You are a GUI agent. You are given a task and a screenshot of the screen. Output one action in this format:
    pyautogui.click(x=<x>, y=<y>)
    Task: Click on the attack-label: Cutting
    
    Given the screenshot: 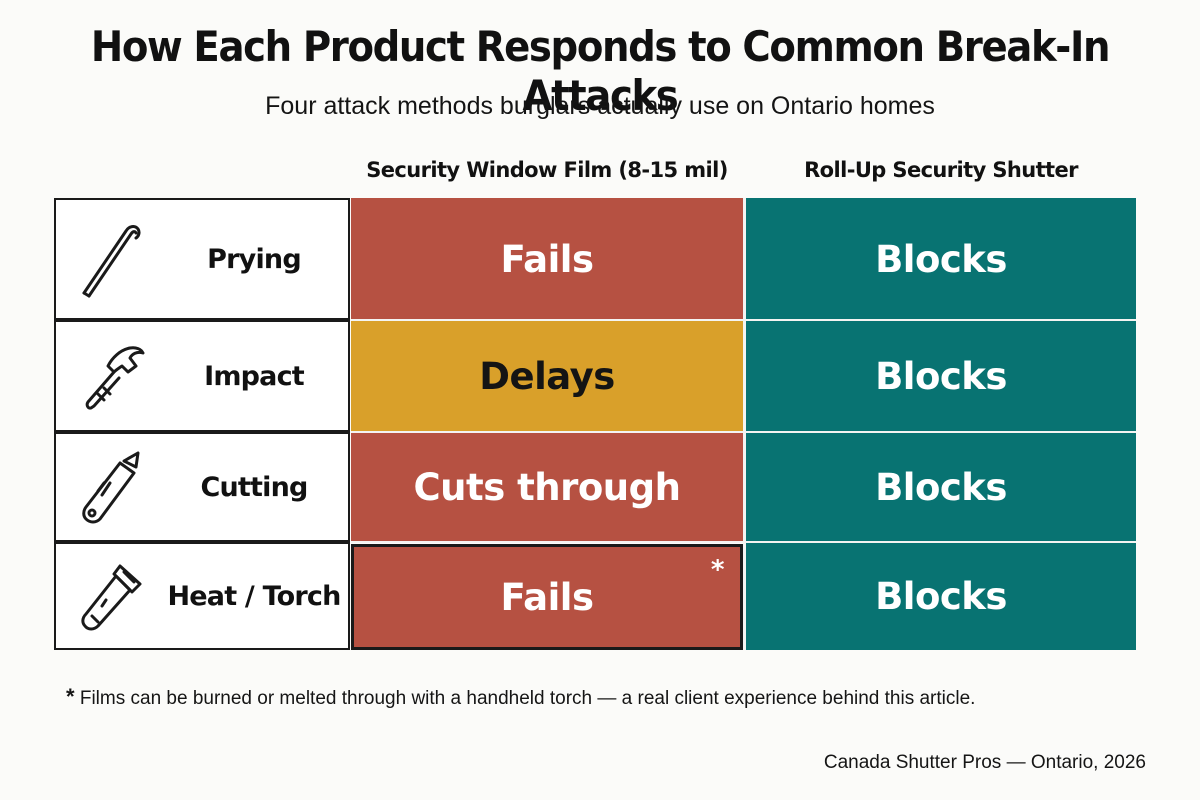 What is the action you would take?
    pyautogui.click(x=254, y=487)
    